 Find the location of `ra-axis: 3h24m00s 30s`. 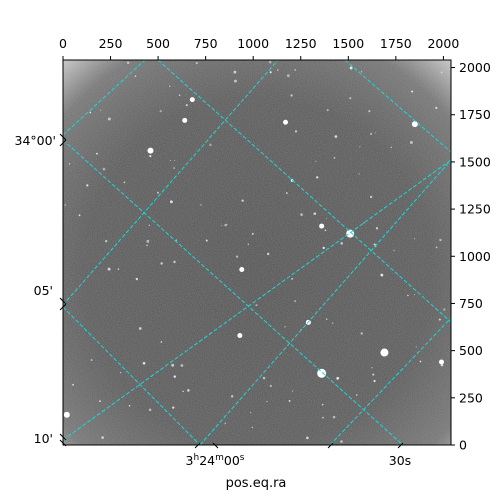

ra-axis: 3h24m00s 30s is located at coordinates (298, 455).